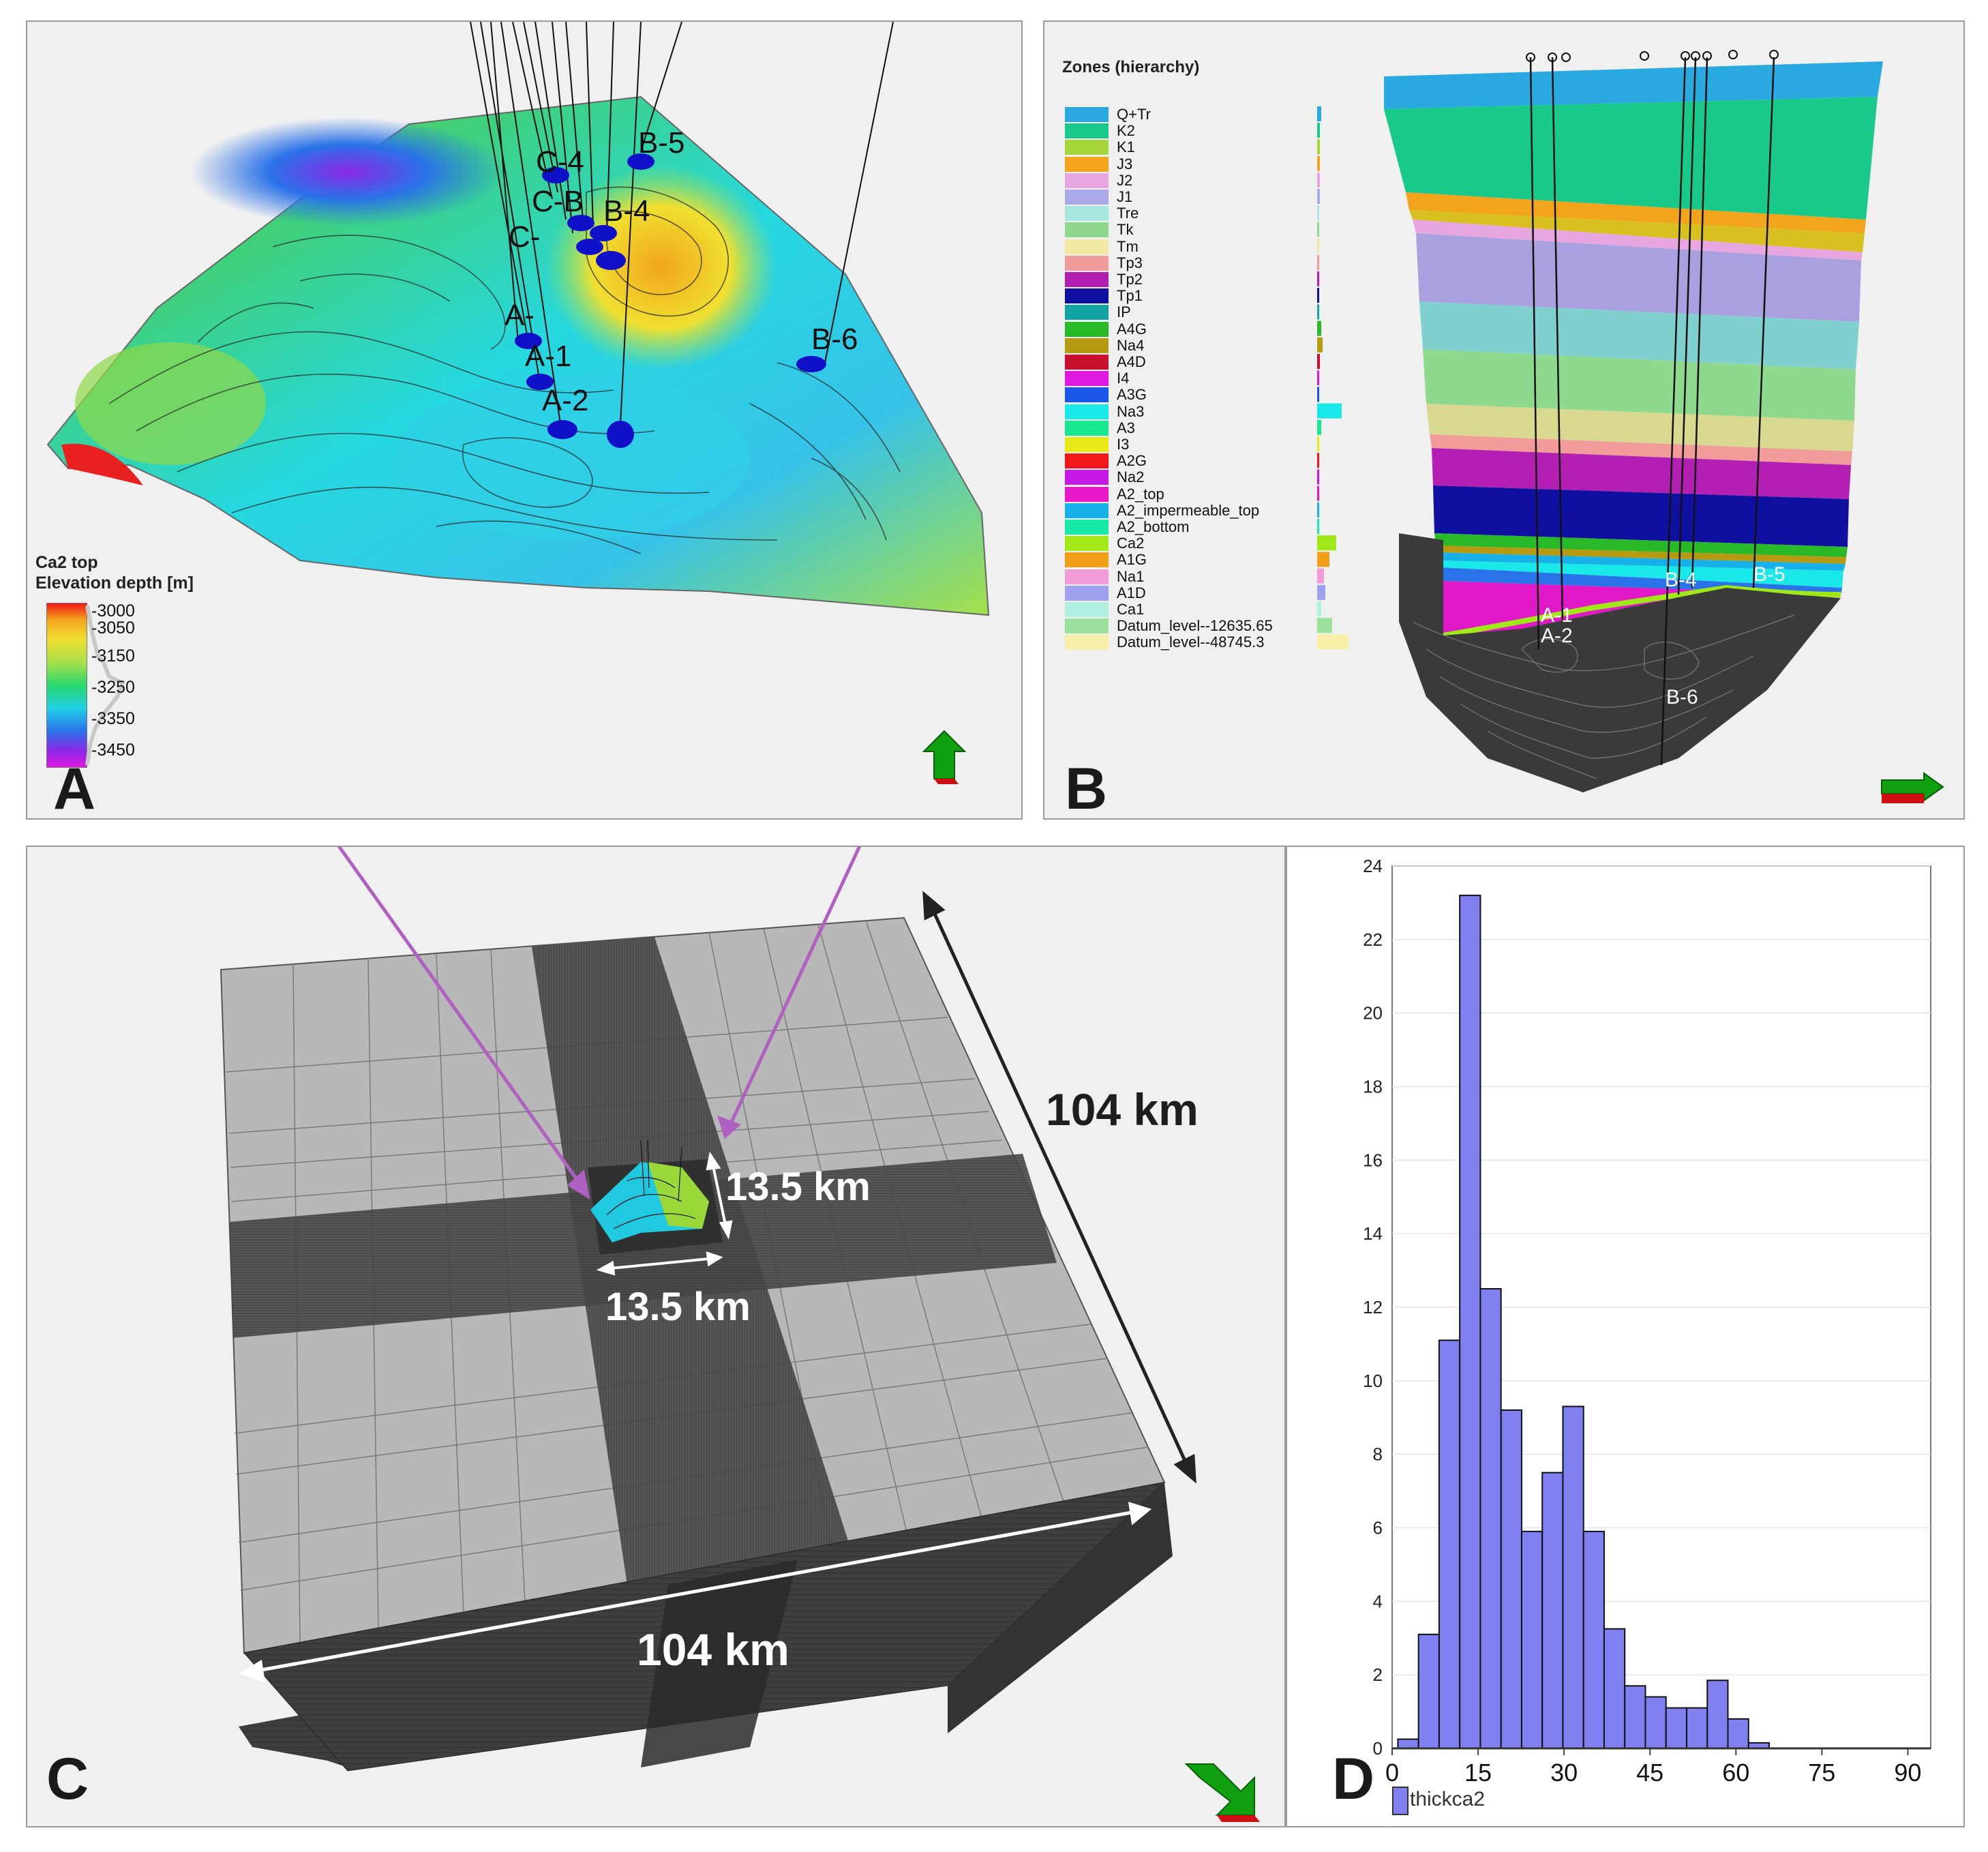  I want to click on cyan-south-region, so click(572, 458).